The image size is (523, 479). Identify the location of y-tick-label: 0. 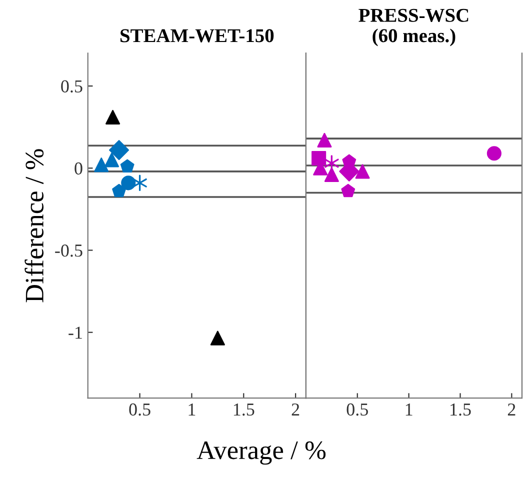
(78, 168).